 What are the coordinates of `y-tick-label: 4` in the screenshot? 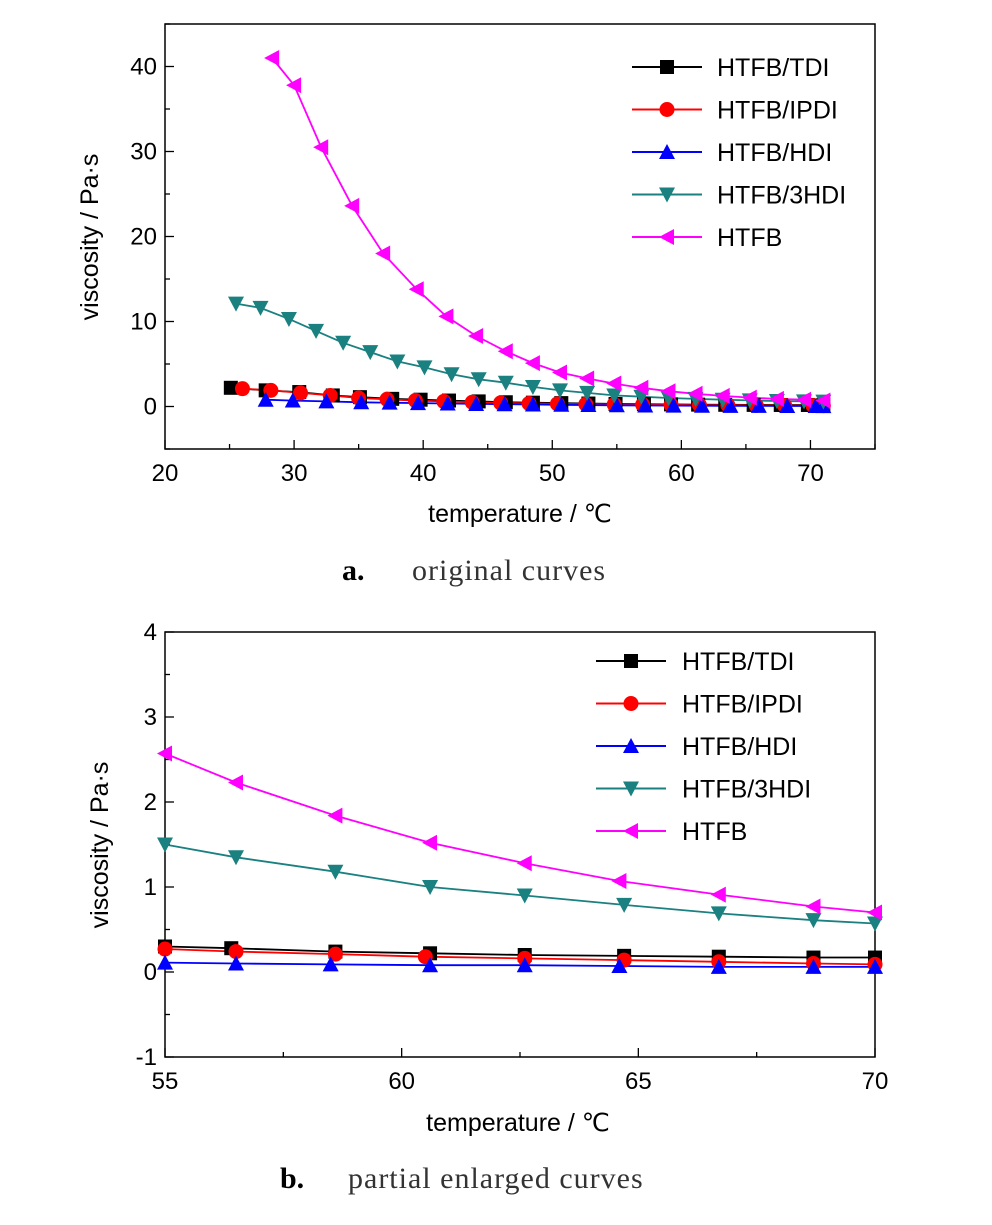 It's located at (150, 632).